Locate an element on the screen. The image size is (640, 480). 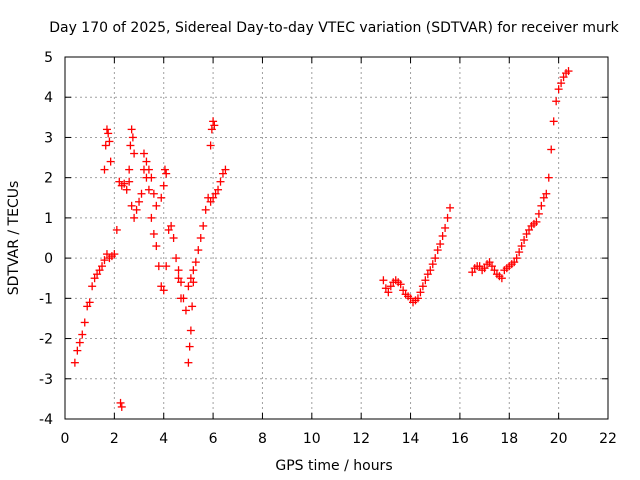
y-tick-label: 4 is located at coordinates (48, 98).